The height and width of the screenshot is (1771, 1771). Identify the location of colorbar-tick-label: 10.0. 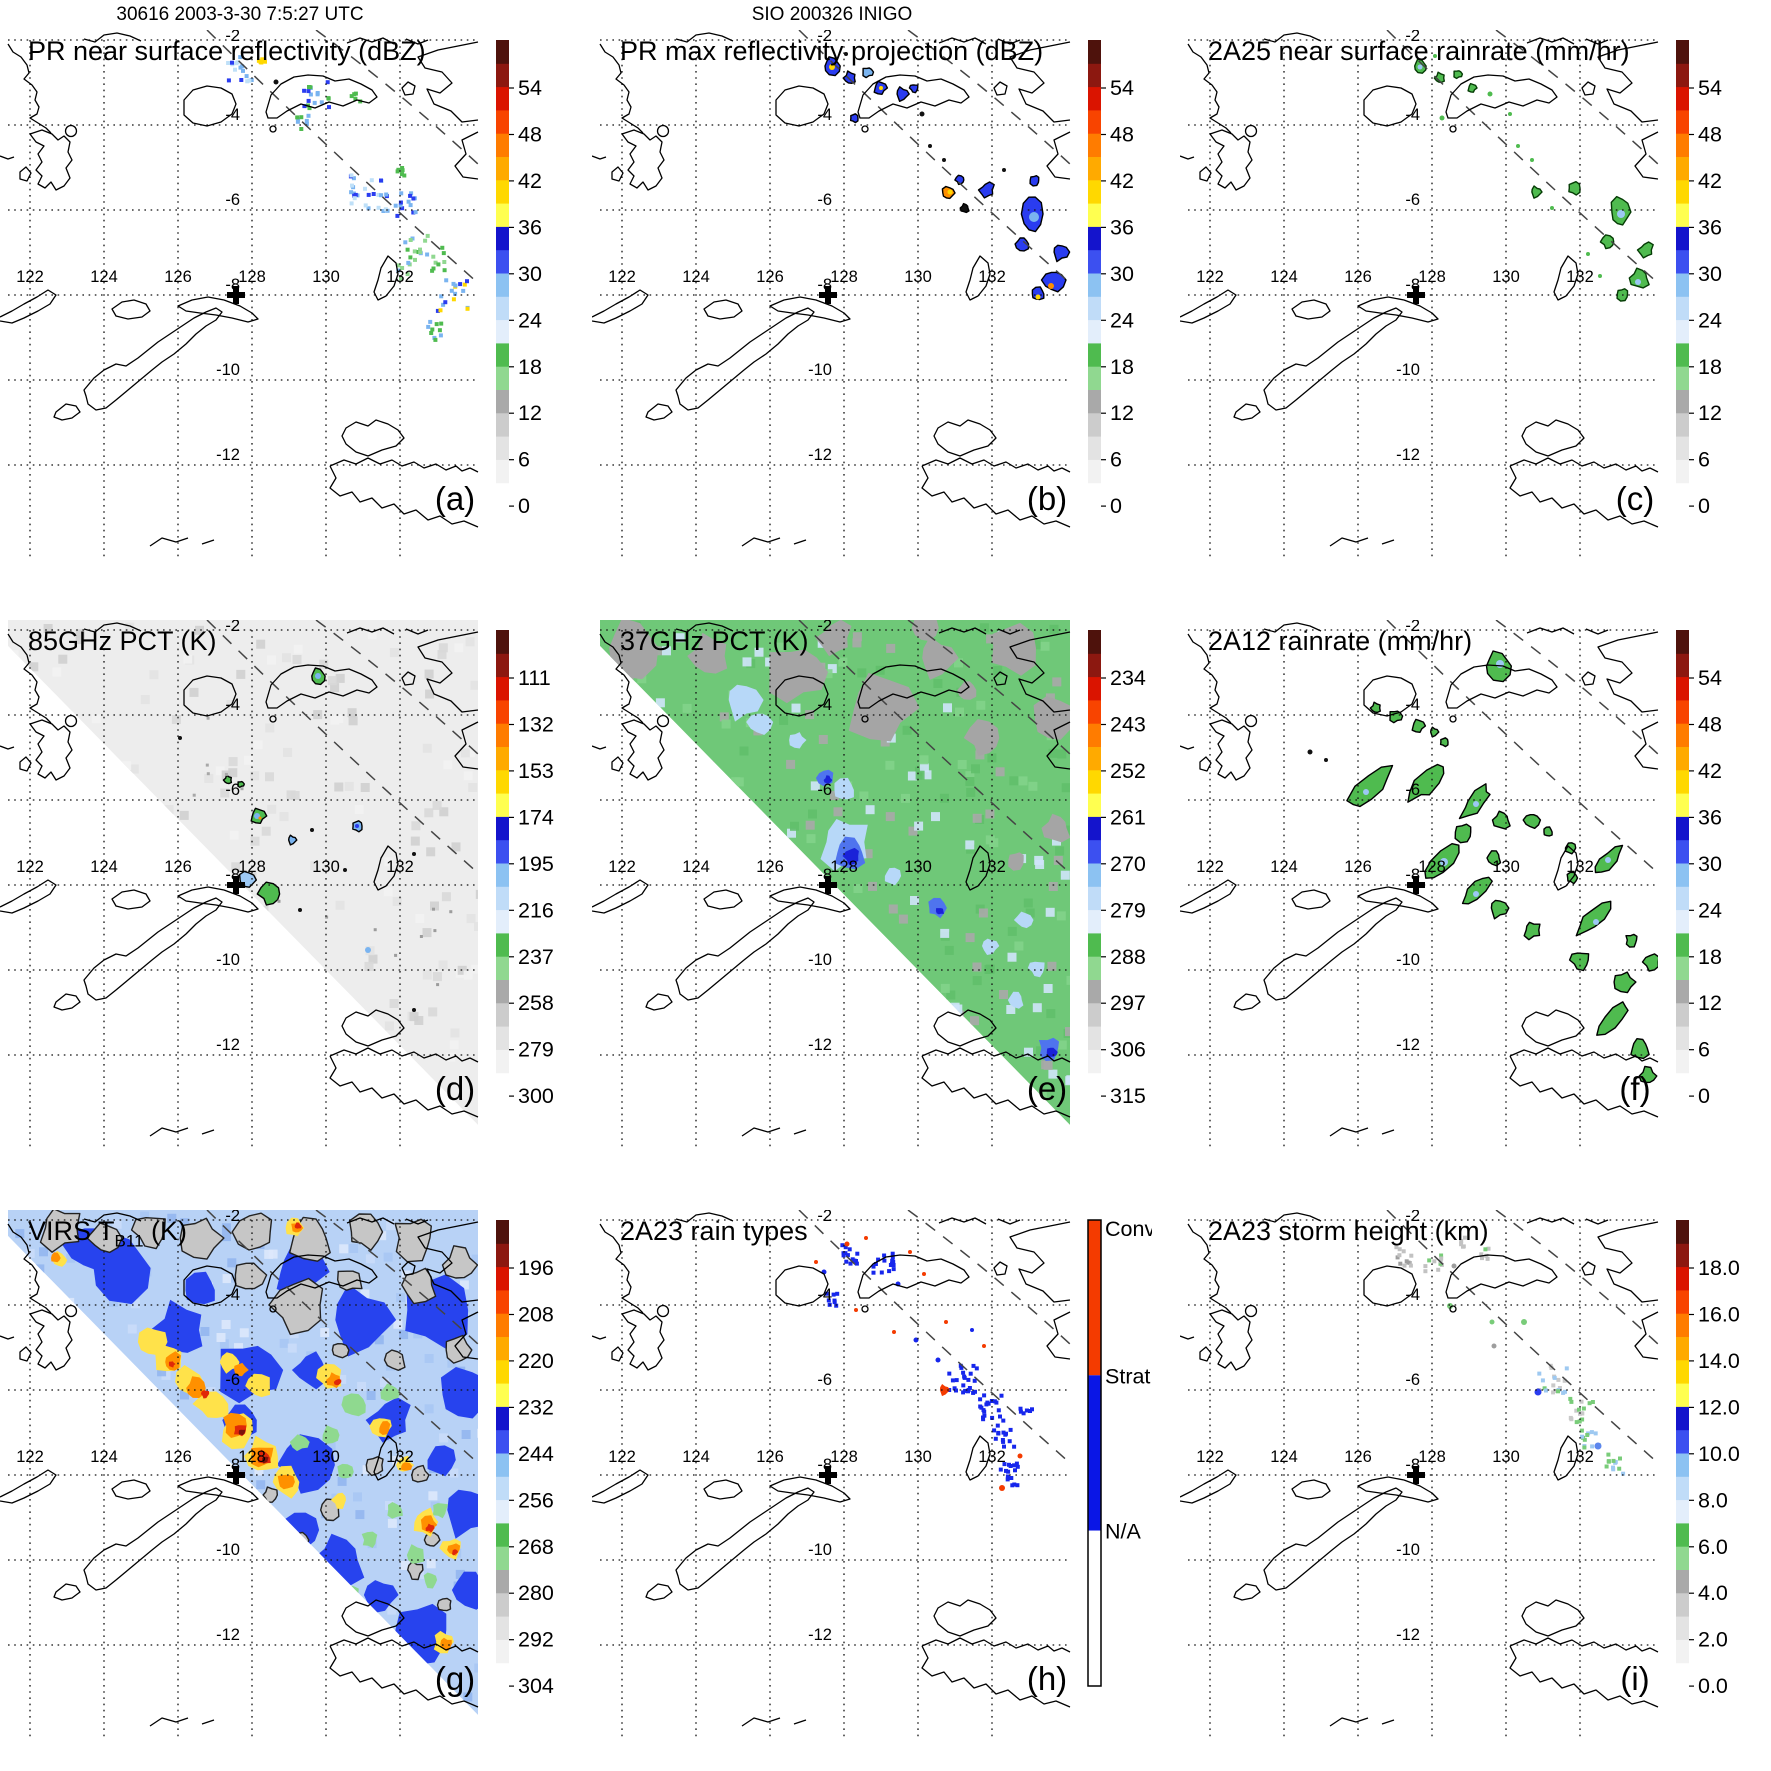
(1719, 1454).